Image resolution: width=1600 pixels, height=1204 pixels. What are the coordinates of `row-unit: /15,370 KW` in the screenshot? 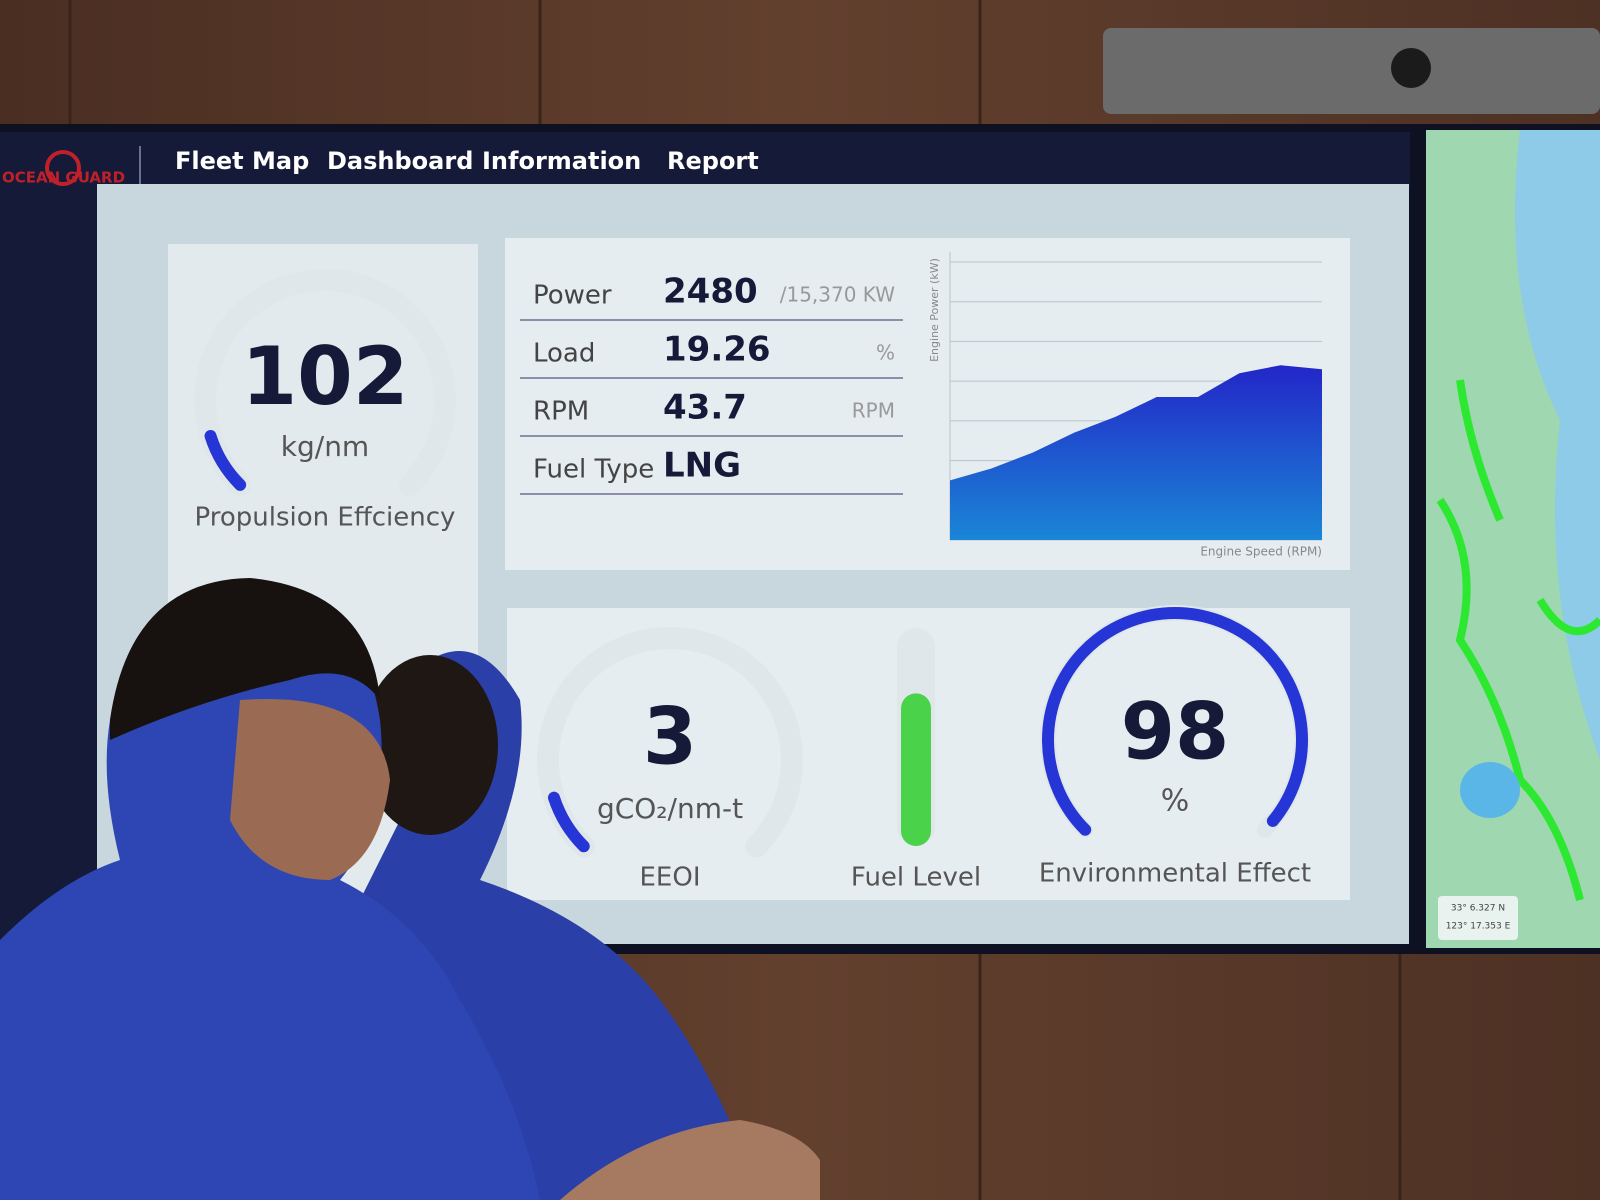 It's located at (837, 295).